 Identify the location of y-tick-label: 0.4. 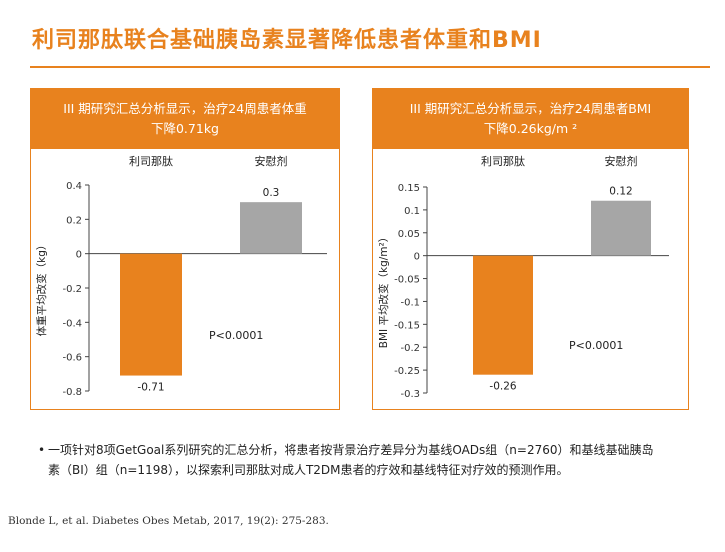
(74, 186).